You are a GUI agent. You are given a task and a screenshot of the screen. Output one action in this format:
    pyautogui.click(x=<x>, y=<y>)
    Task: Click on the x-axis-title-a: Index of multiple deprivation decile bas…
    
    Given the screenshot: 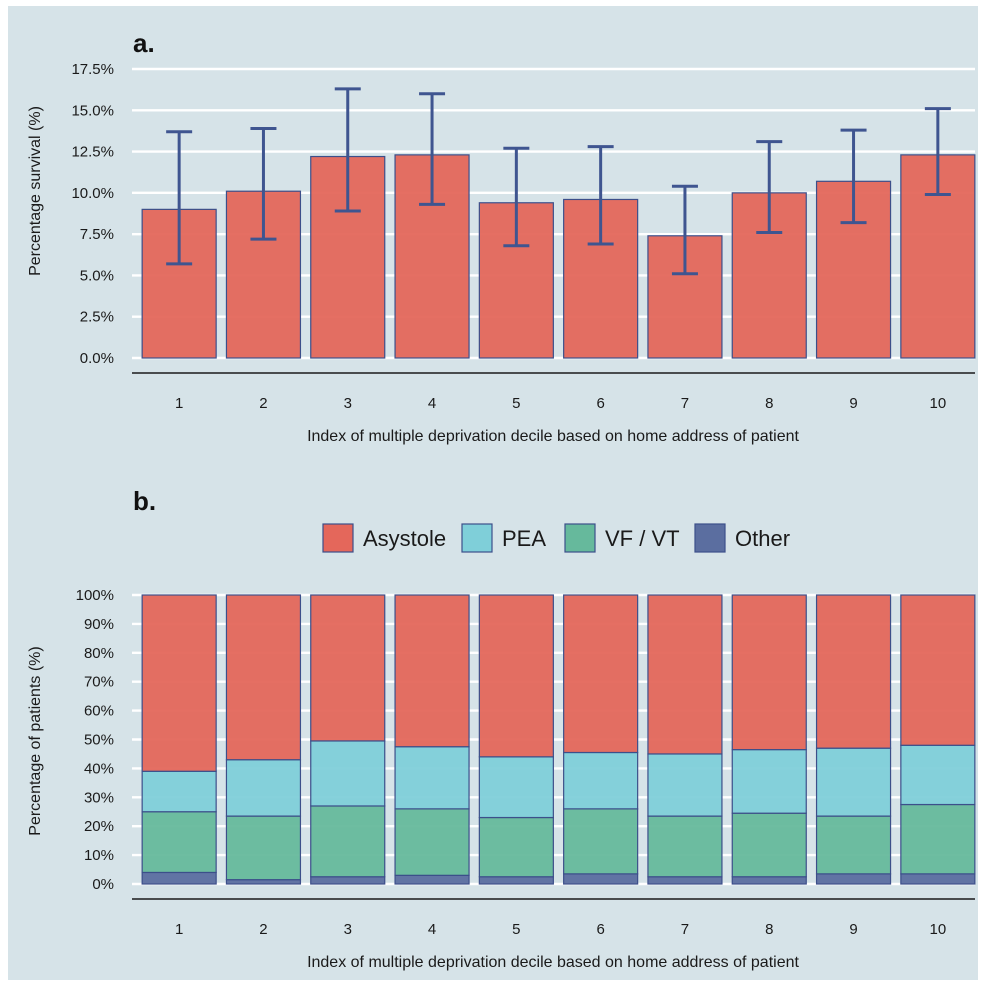 What is the action you would take?
    pyautogui.click(x=553, y=436)
    